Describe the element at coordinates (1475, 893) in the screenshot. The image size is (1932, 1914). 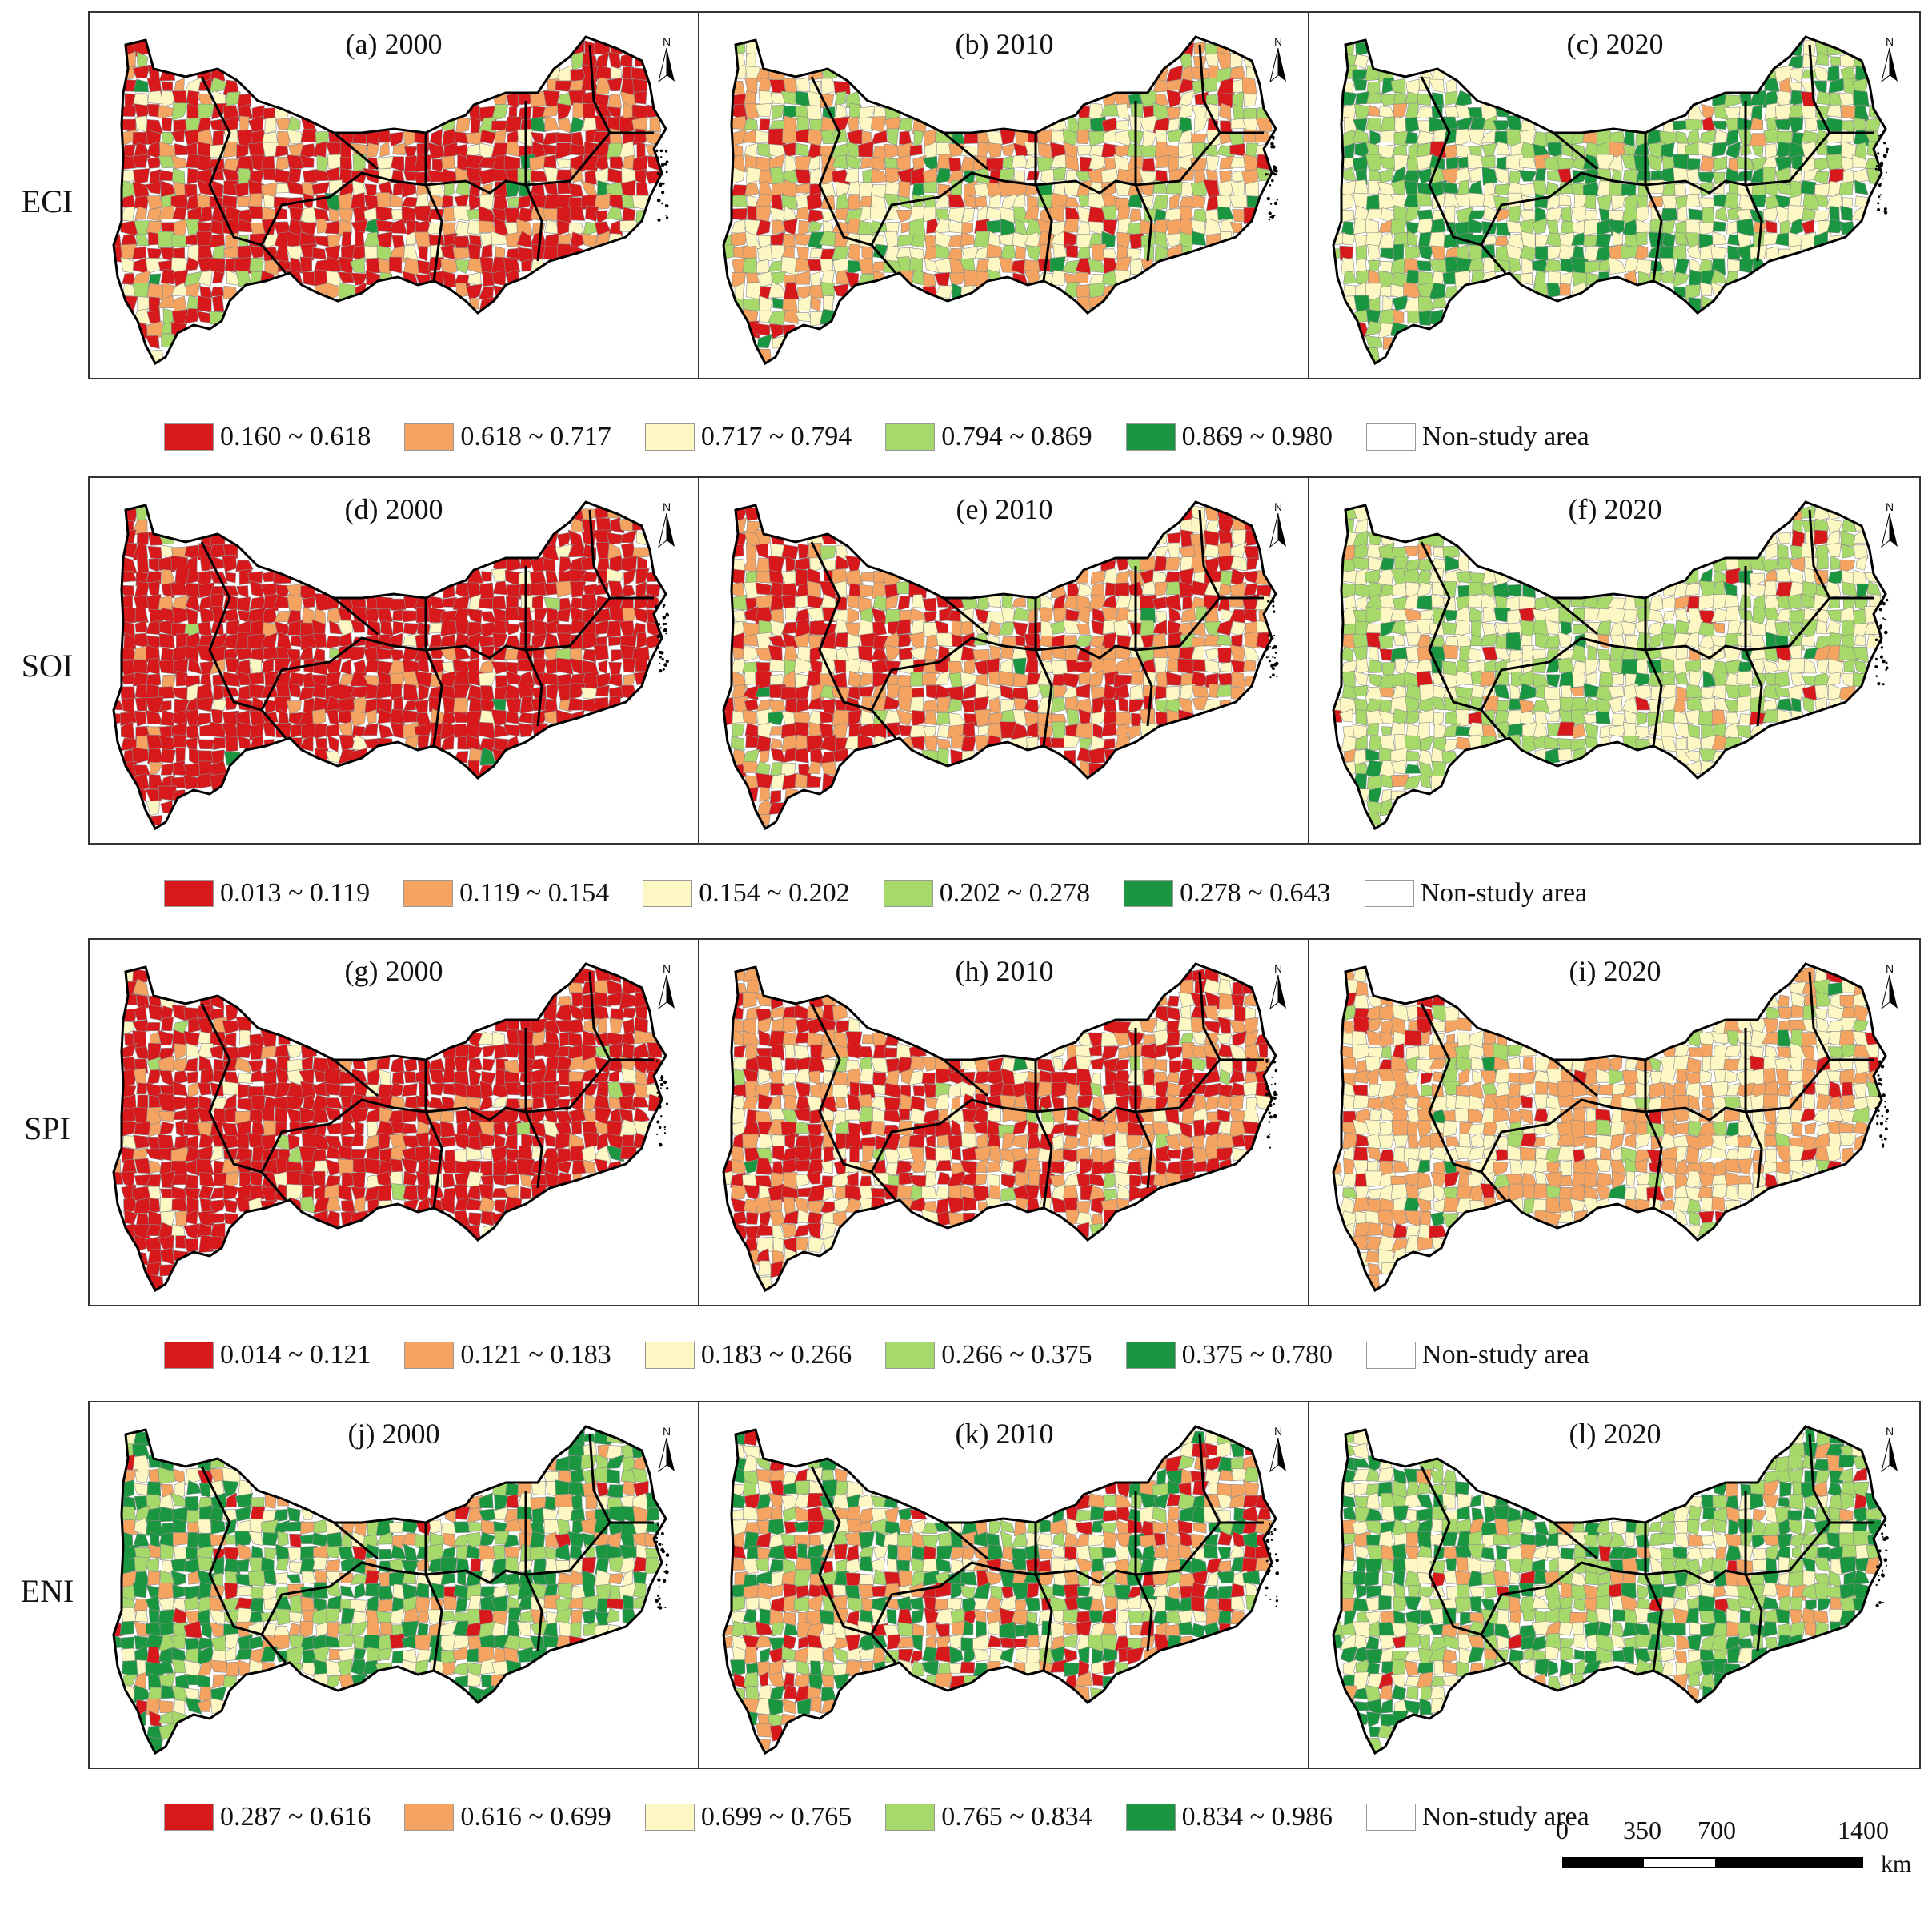
I see `legend-item: Non-study area` at that location.